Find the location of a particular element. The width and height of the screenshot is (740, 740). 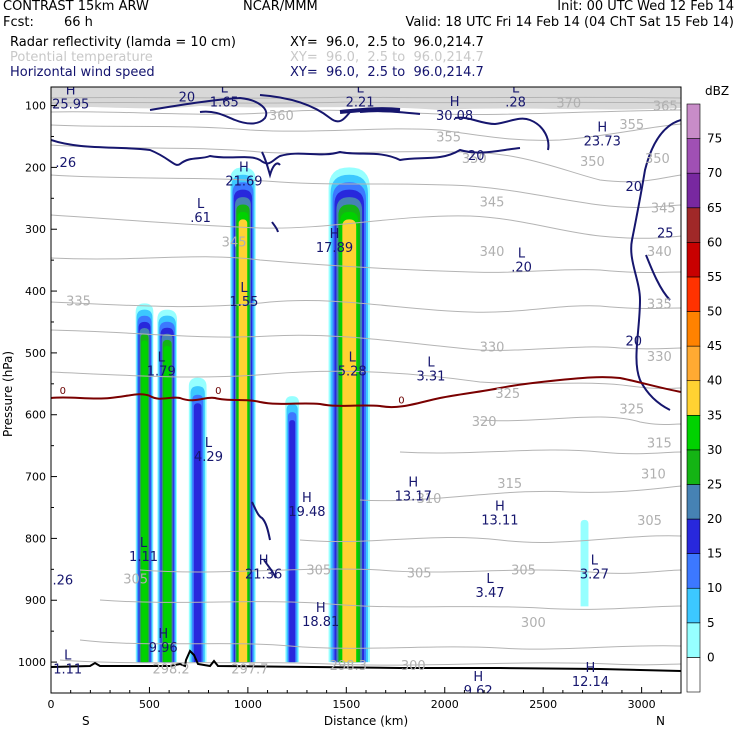

theta-label: 370 is located at coordinates (568, 103).